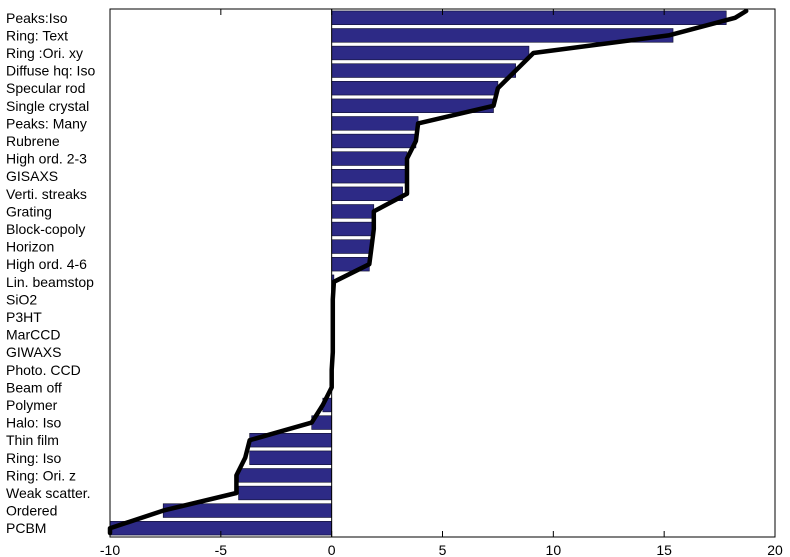 This screenshot has width=790, height=557. What do you see at coordinates (46, 264) in the screenshot?
I see `category-label: High ord. 4-6` at bounding box center [46, 264].